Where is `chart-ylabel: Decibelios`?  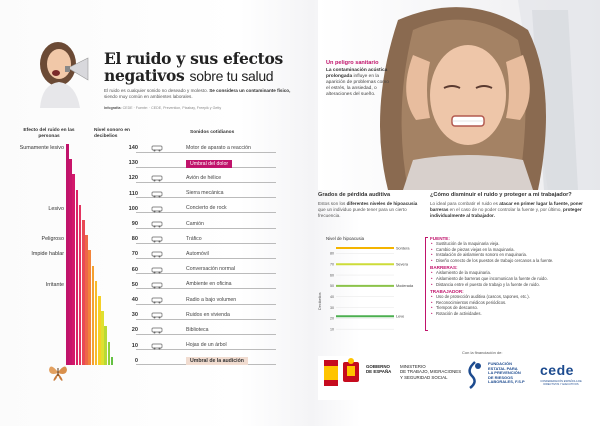 chart-ylabel: Decibelios is located at coordinates (320, 301).